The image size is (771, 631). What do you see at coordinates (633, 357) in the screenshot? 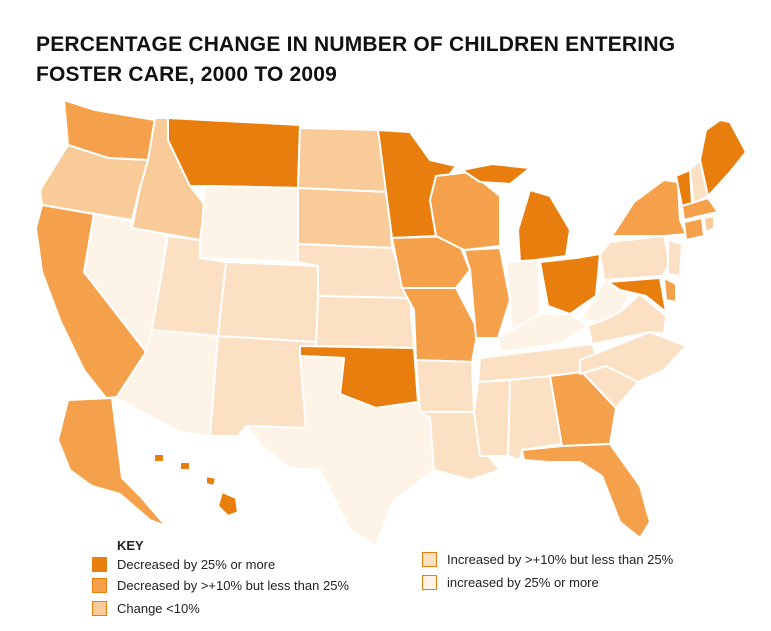
I see `state-nc` at bounding box center [633, 357].